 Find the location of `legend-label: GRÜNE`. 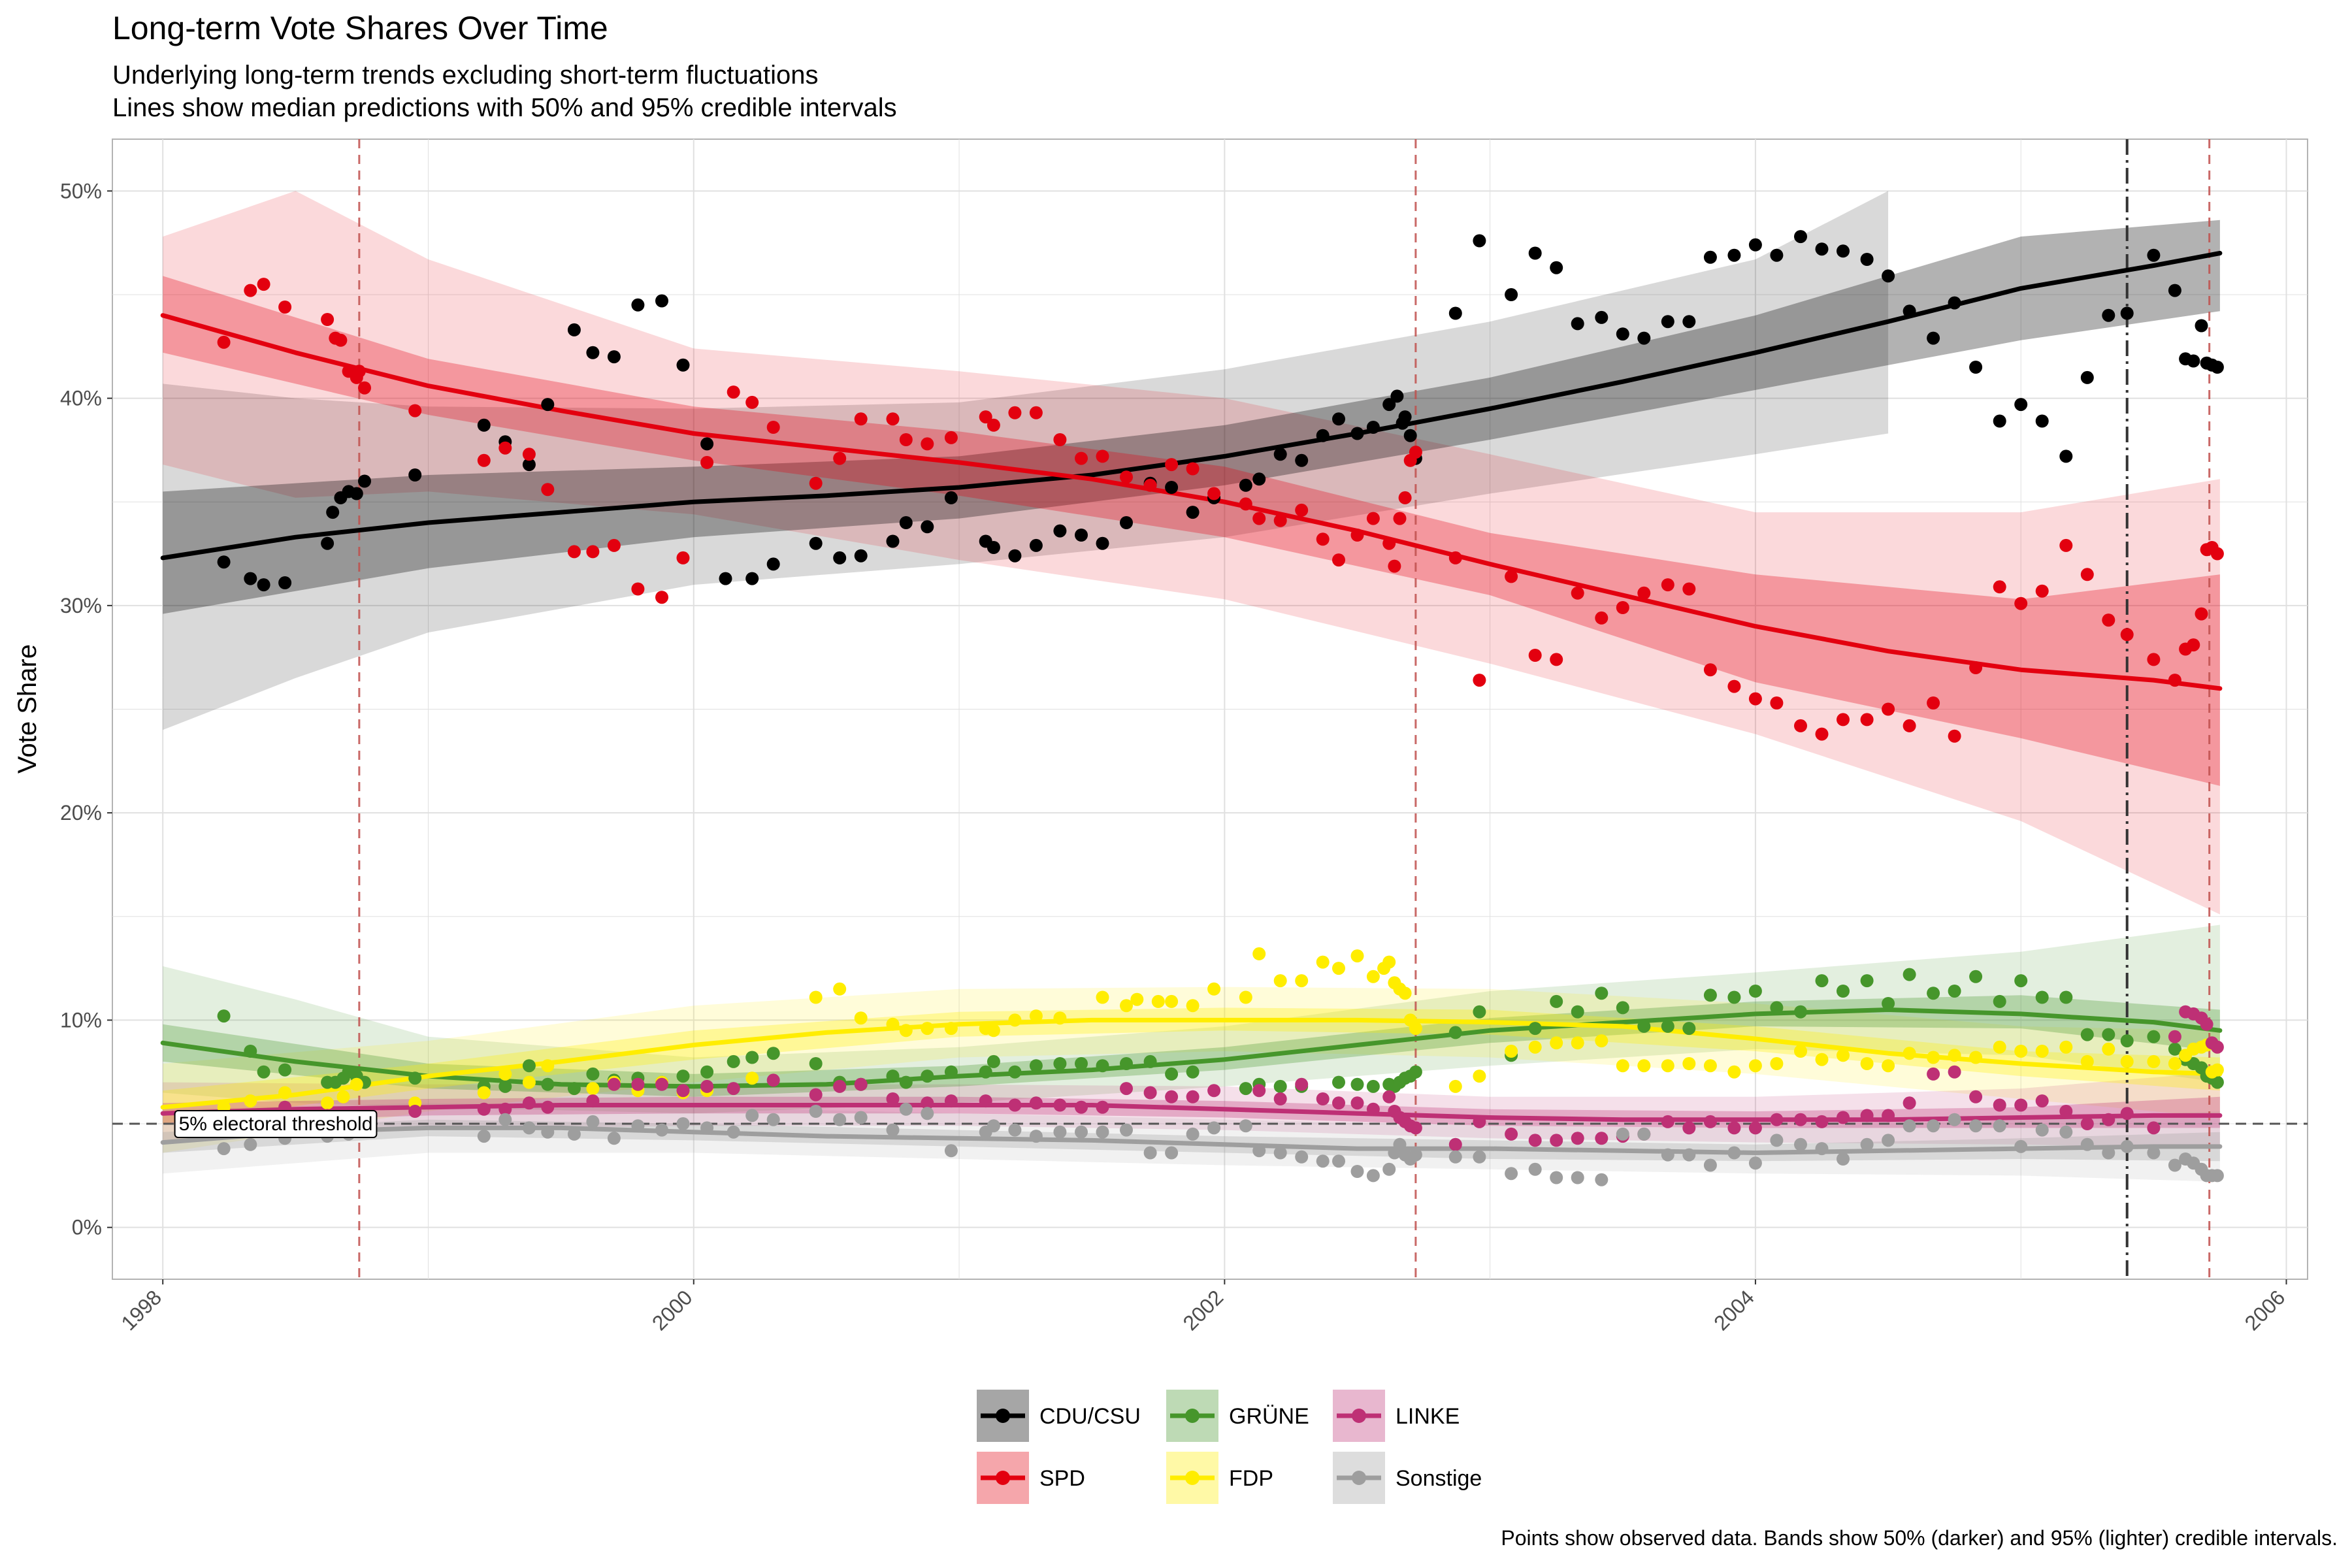

legend-label: GRÜNE is located at coordinates (1269, 1416).